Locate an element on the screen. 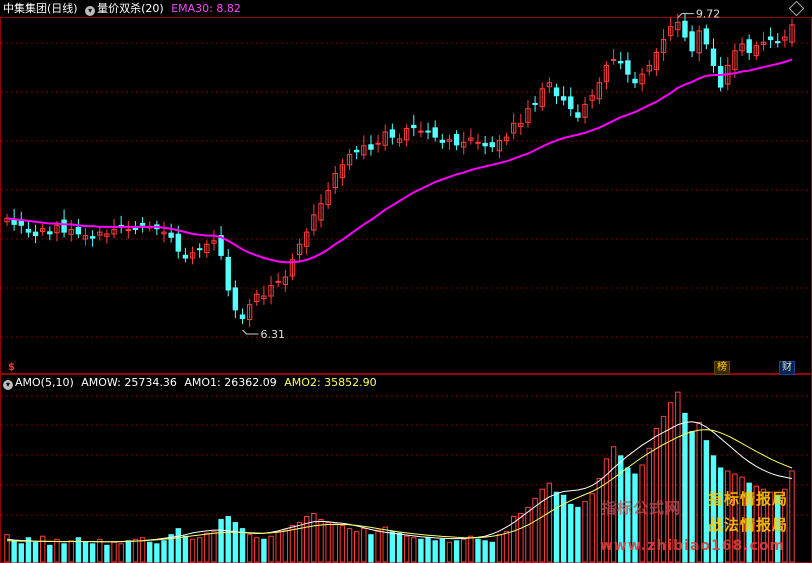  dollar-badge: $ is located at coordinates (11, 367).